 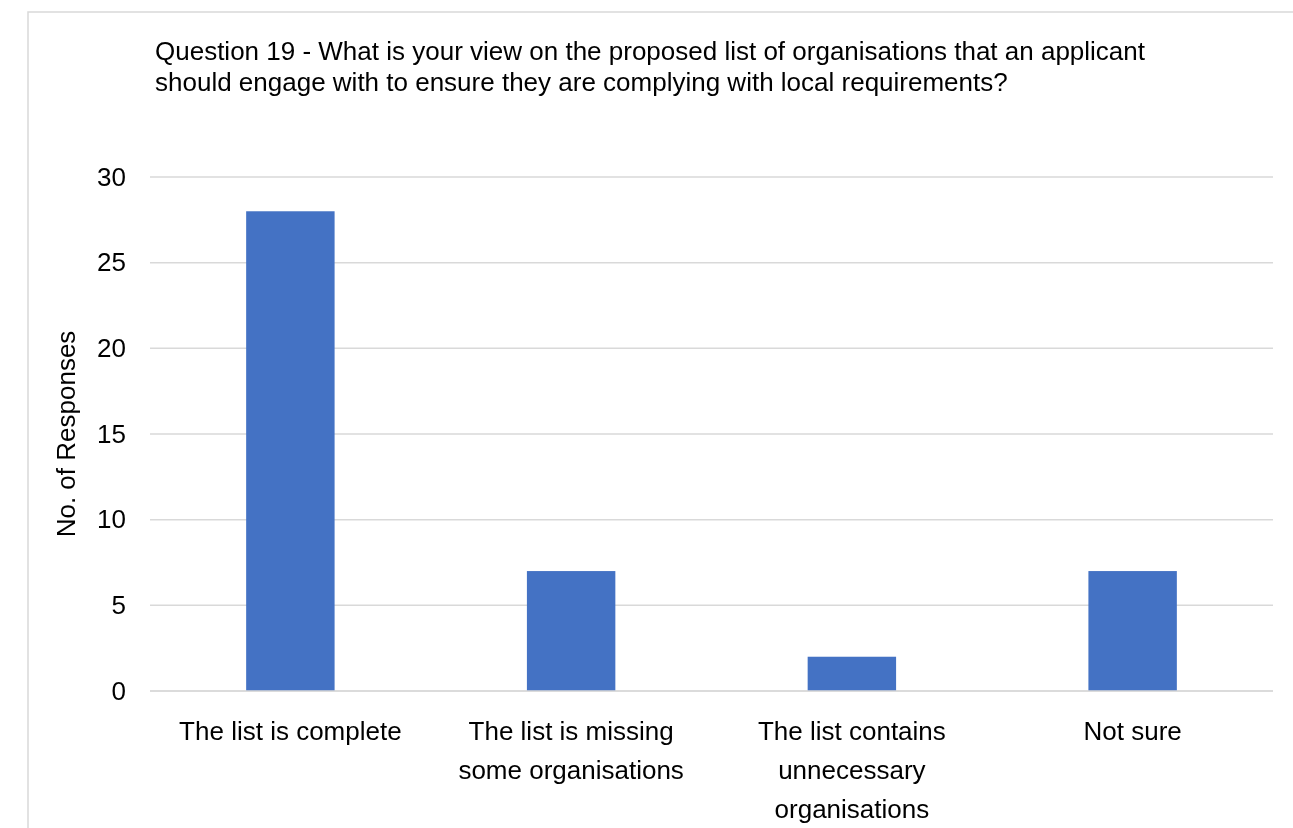 I want to click on y-tick-label: 10, so click(x=111, y=519).